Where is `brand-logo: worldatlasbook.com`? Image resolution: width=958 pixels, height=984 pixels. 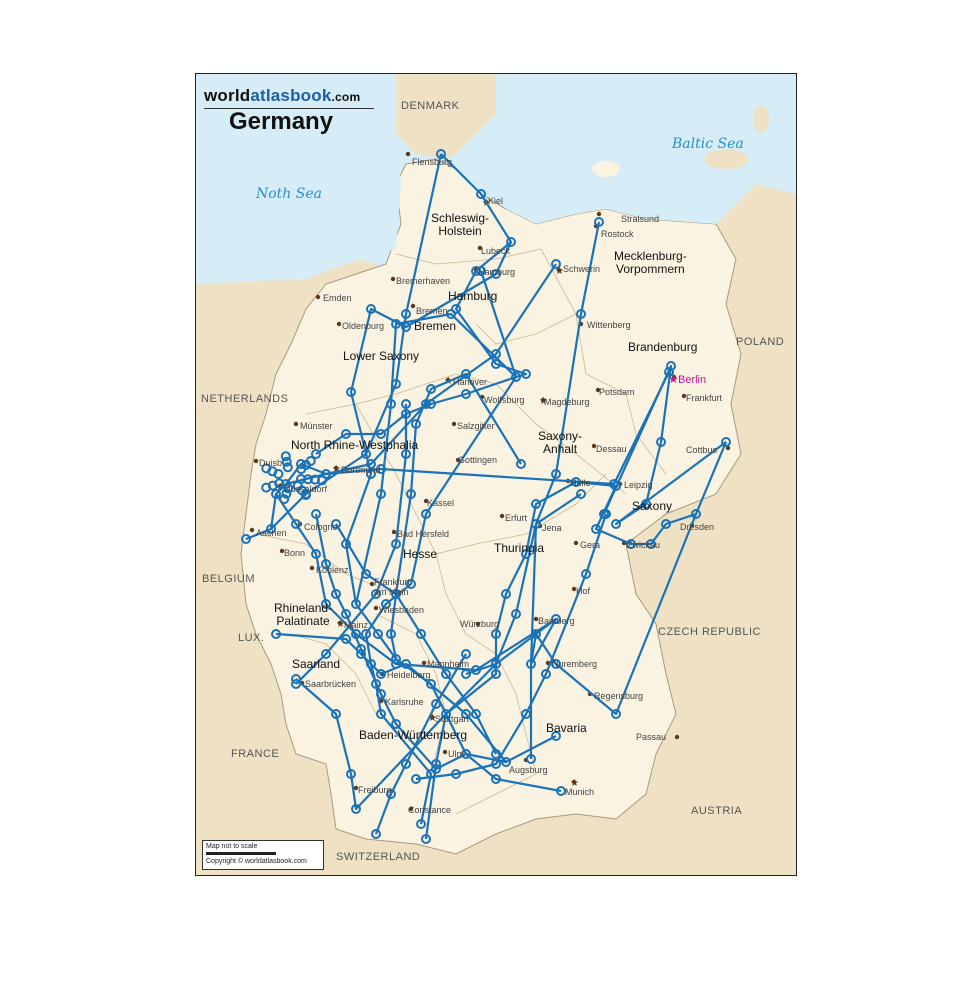
brand-logo: worldatlasbook.com is located at coordinates (282, 96).